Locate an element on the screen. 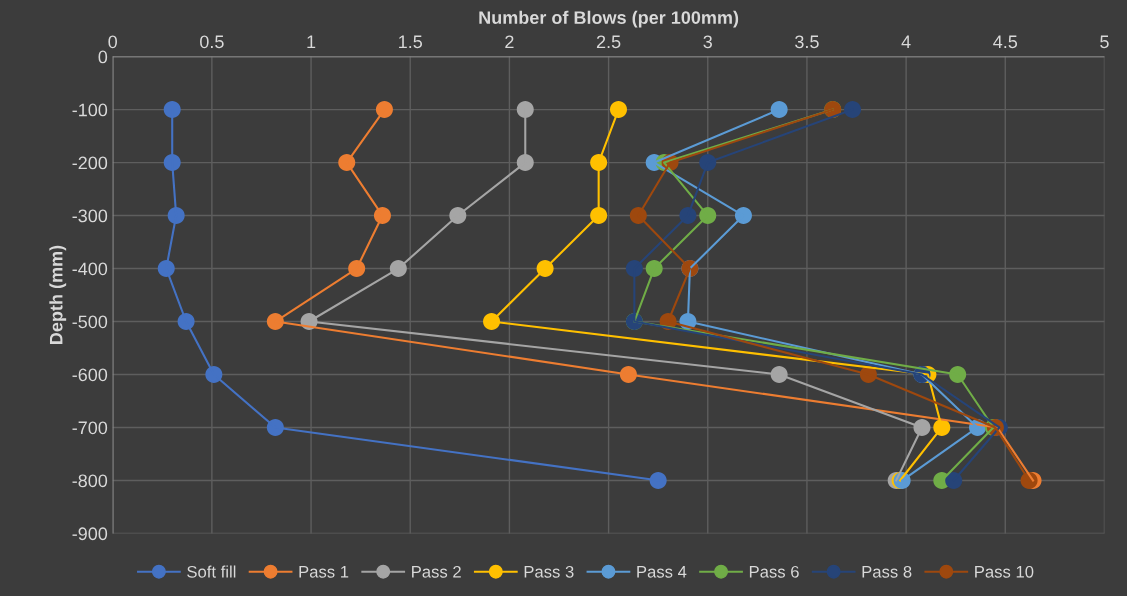 The height and width of the screenshot is (596, 1127). legend-label: Pass 1 is located at coordinates (324, 572).